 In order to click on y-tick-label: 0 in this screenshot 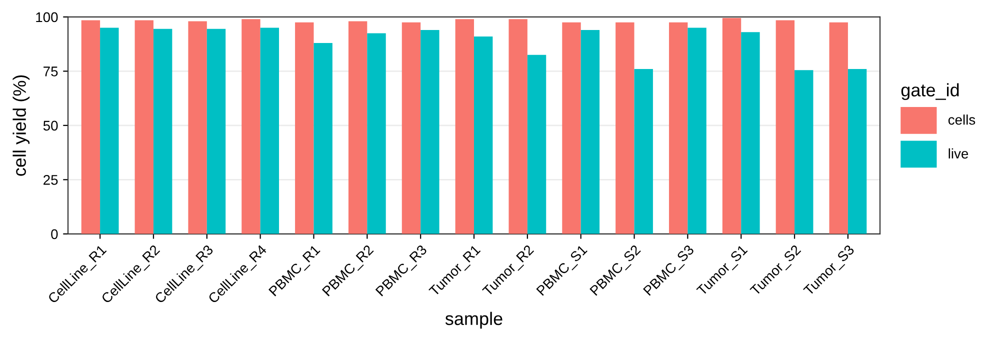, I will do `click(54, 234)`.